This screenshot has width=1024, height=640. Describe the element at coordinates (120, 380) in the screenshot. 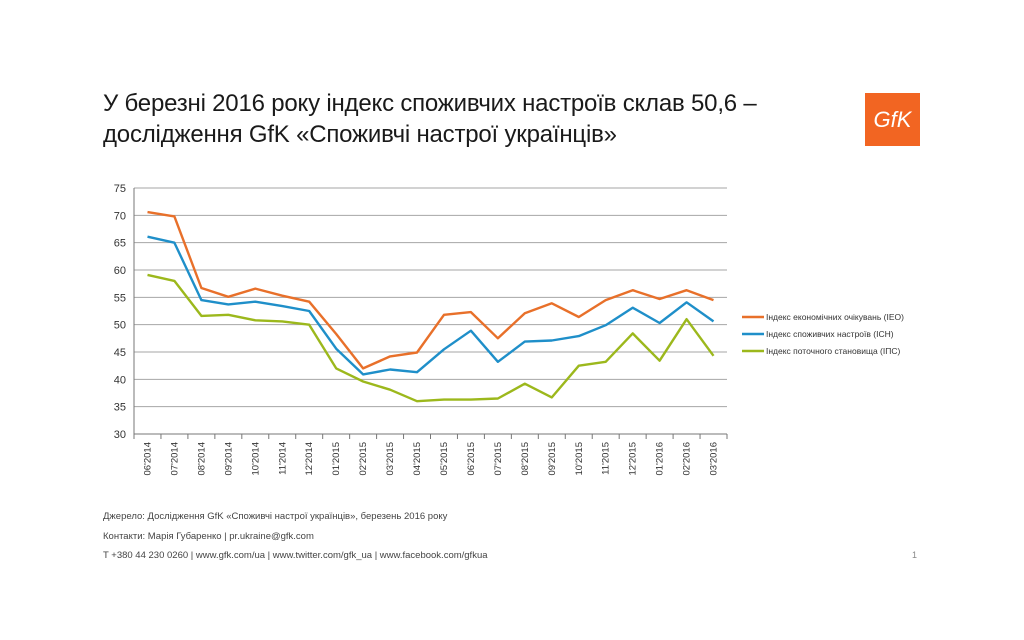

I see `y-tick-label: 40` at that location.